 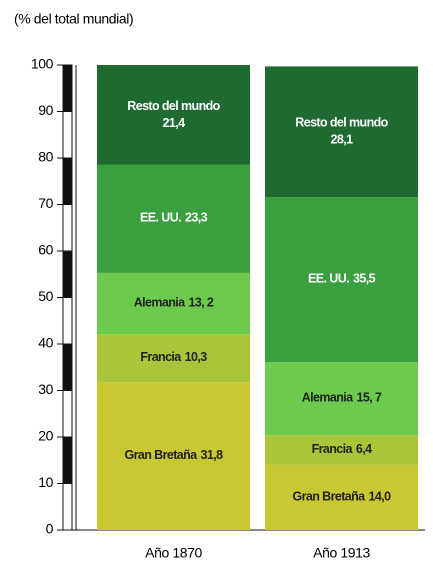 What do you see at coordinates (212, 455) in the screenshot?
I see `value-label: 31,8` at bounding box center [212, 455].